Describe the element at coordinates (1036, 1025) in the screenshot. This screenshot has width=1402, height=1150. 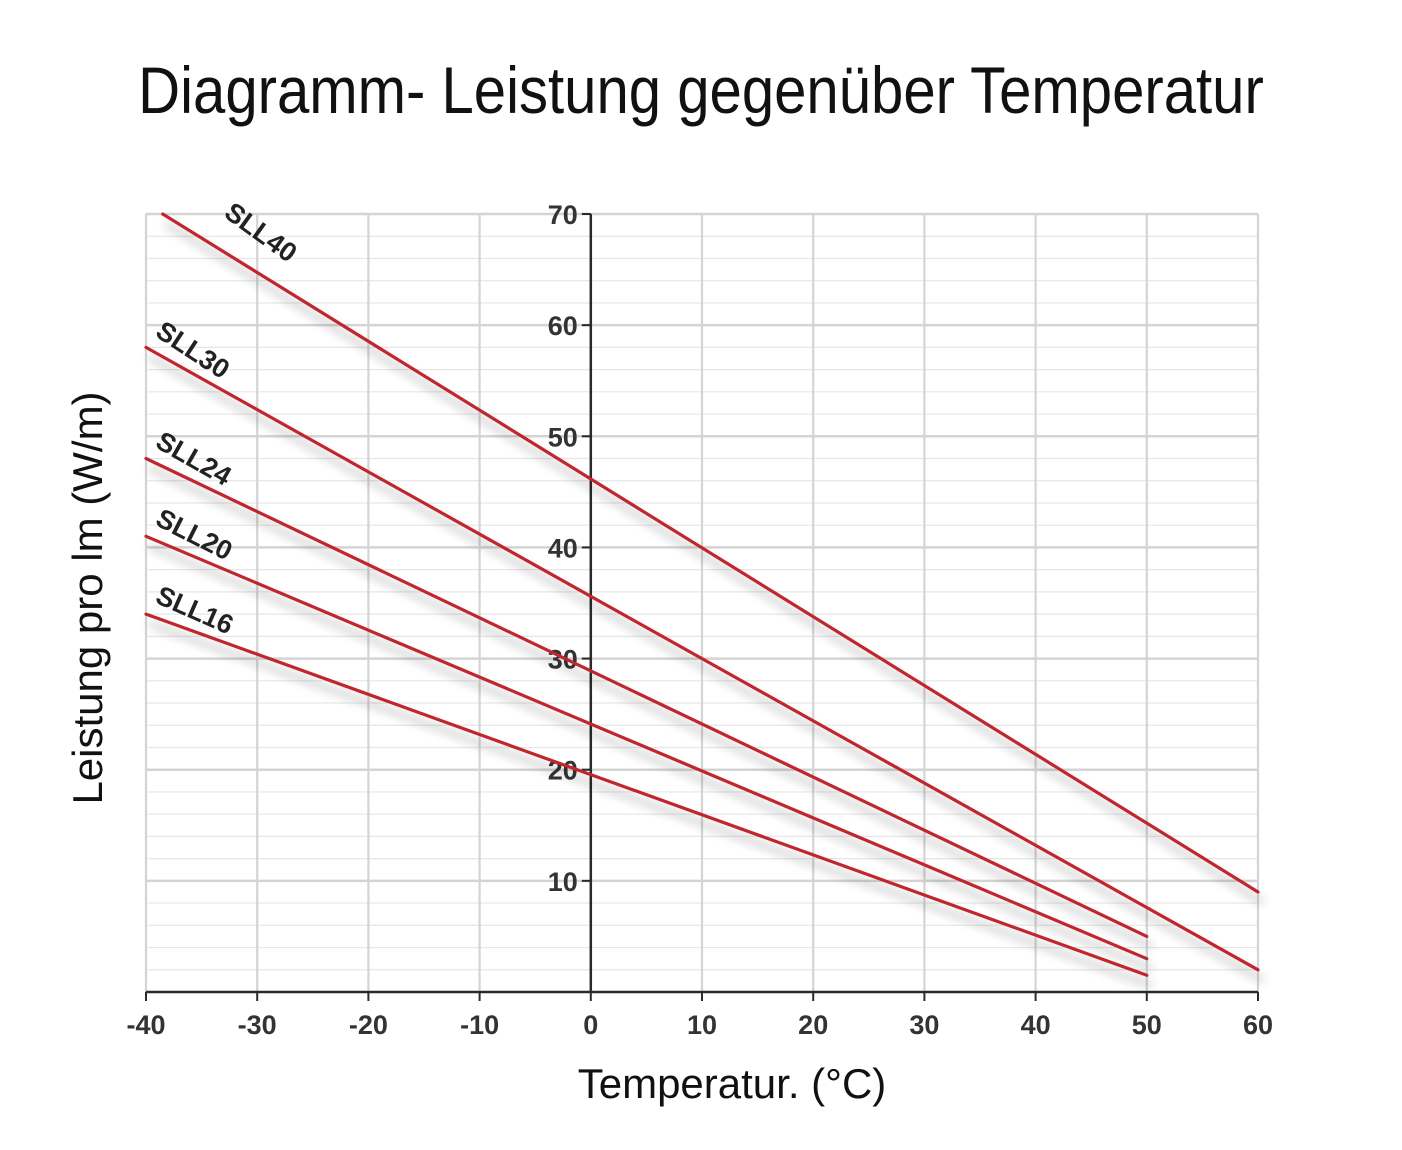
I see `x-tick-label: 40` at that location.